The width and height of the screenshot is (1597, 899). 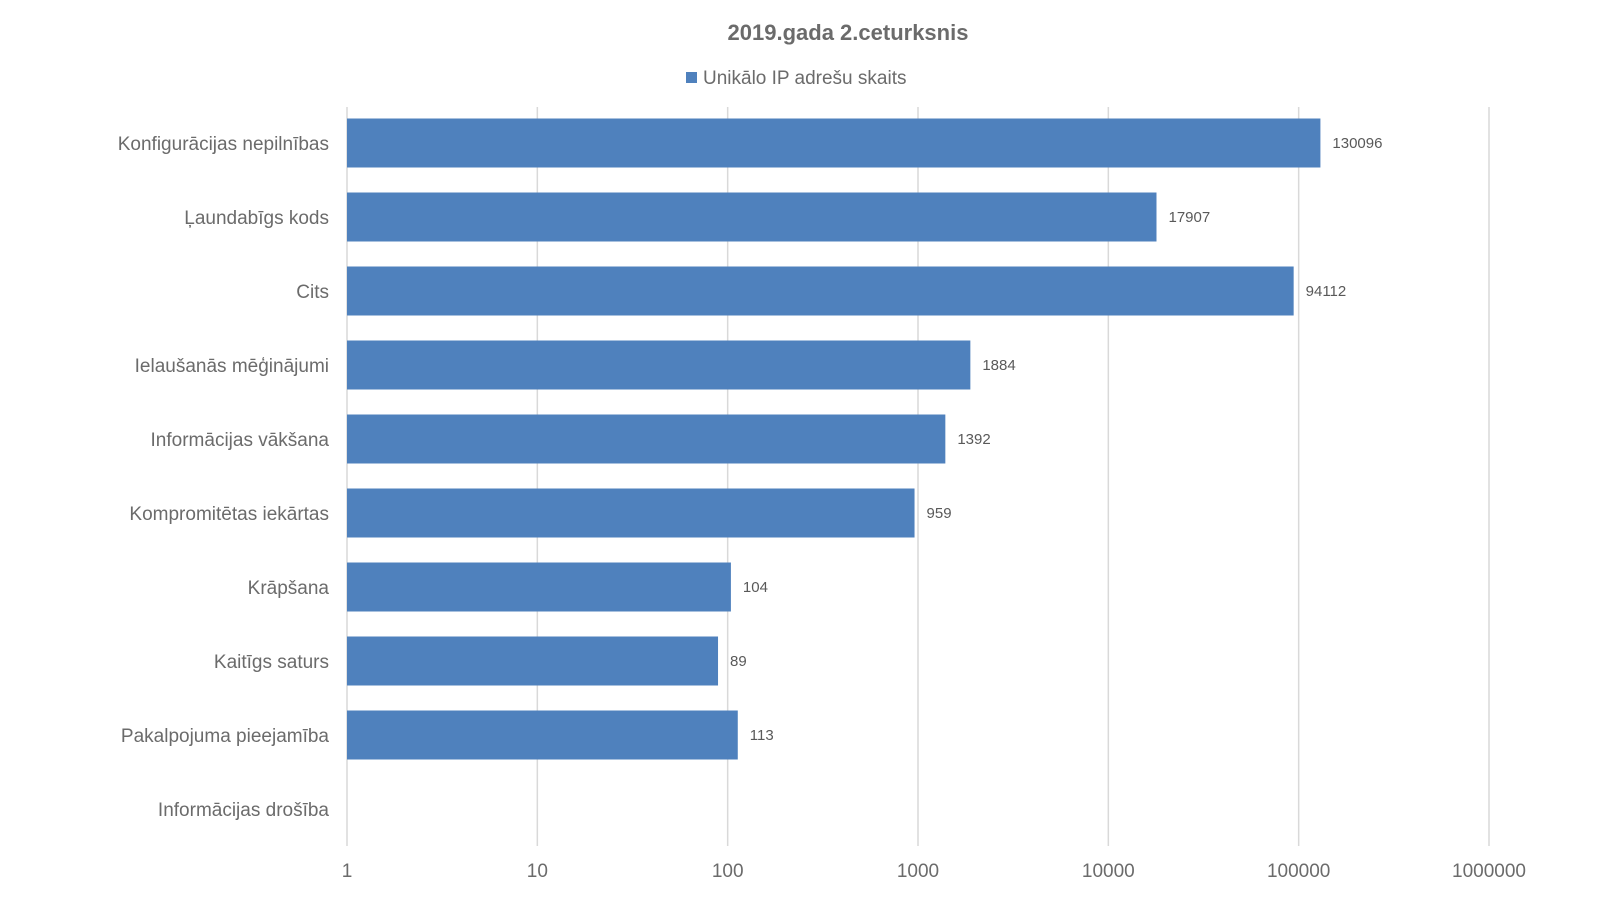 I want to click on category-label: Kaitīgs saturs, so click(x=271, y=662).